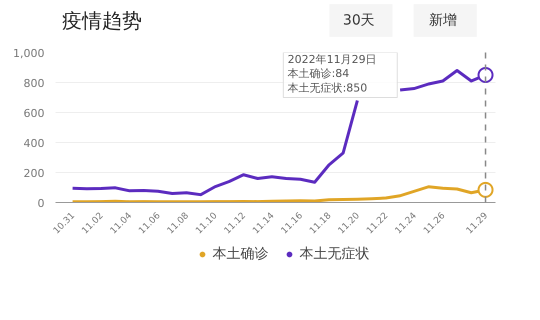 The image size is (540, 320). What do you see at coordinates (41, 203) in the screenshot?
I see `y-tick-label: 0` at bounding box center [41, 203].